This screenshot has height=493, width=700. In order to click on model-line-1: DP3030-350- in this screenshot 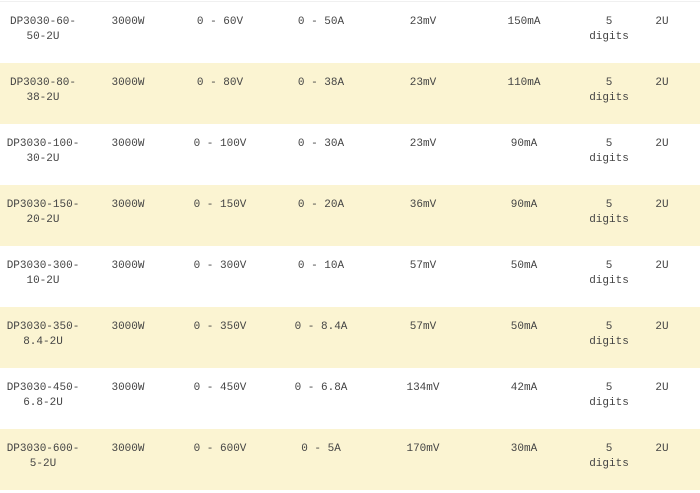, I will do `click(43, 326)`.